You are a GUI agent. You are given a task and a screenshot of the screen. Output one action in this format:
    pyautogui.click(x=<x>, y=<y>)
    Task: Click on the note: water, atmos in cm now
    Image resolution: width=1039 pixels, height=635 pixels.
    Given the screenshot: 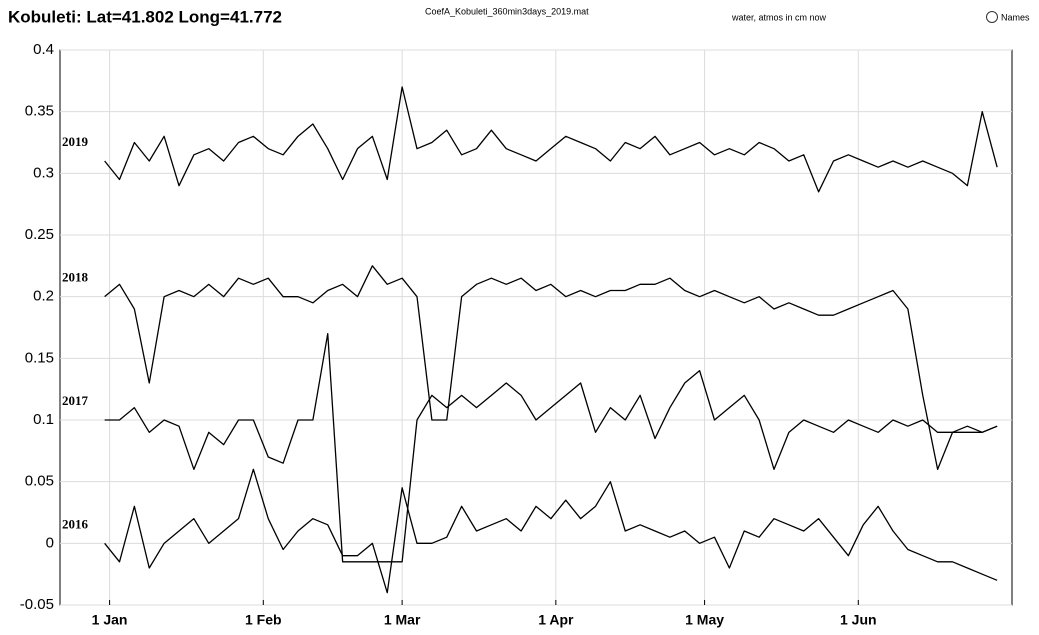 What is the action you would take?
    pyautogui.click(x=779, y=17)
    